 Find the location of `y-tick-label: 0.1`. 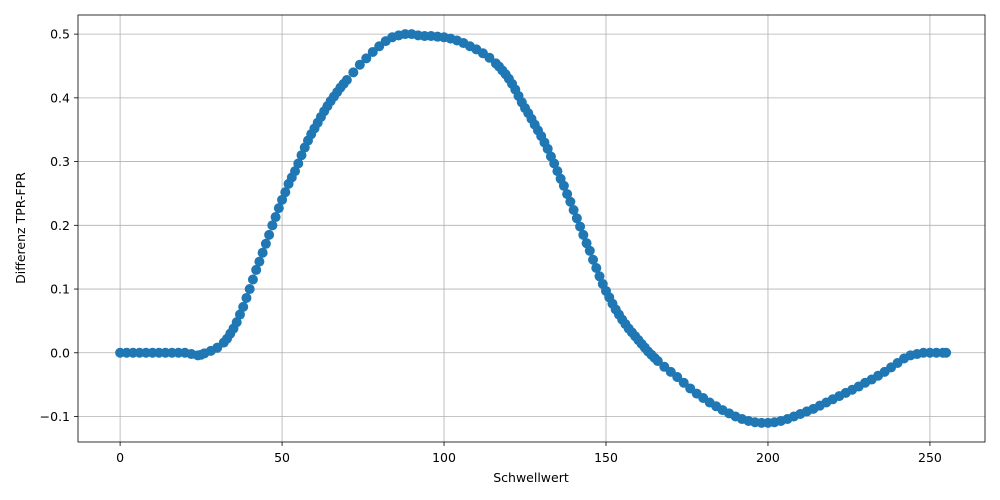

y-tick-label: 0.1 is located at coordinates (60, 289).